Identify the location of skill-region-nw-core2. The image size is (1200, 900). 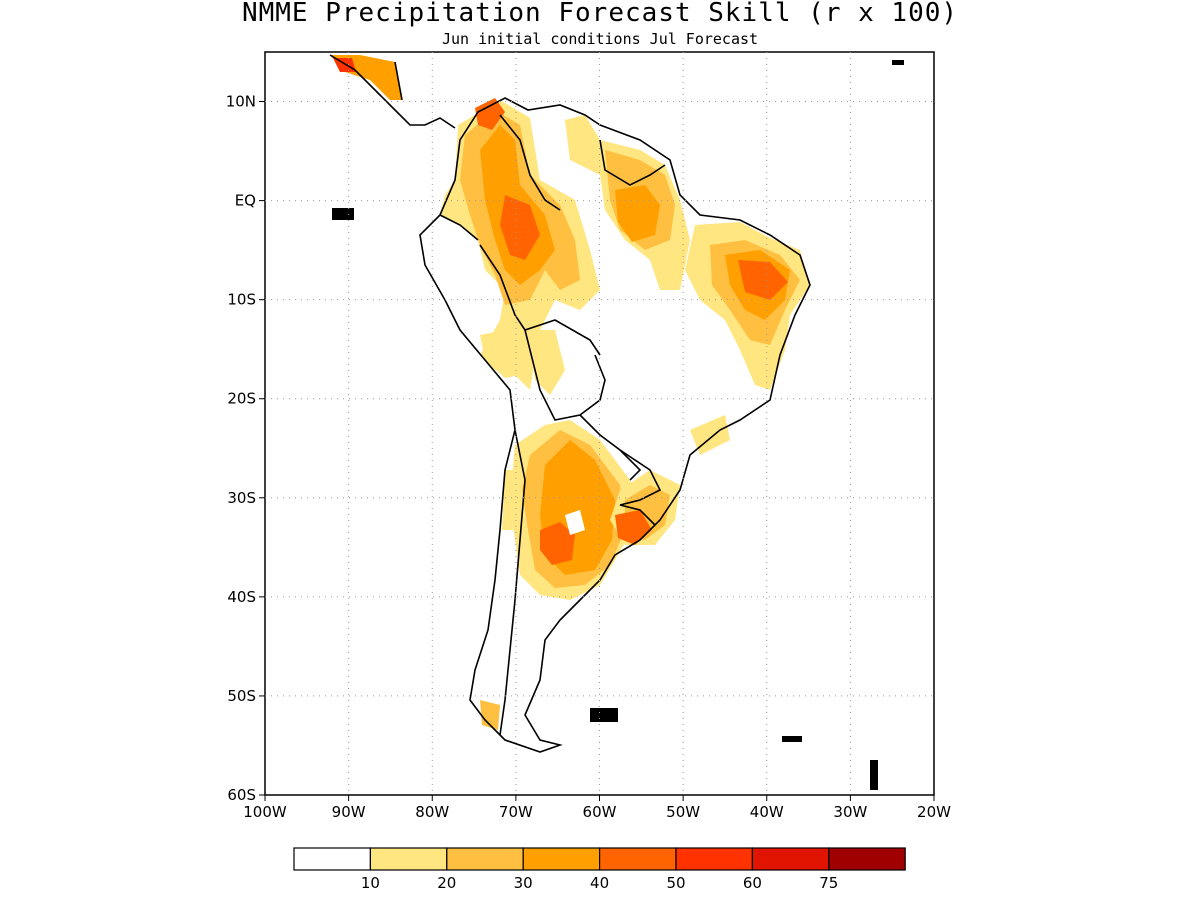
(490, 114).